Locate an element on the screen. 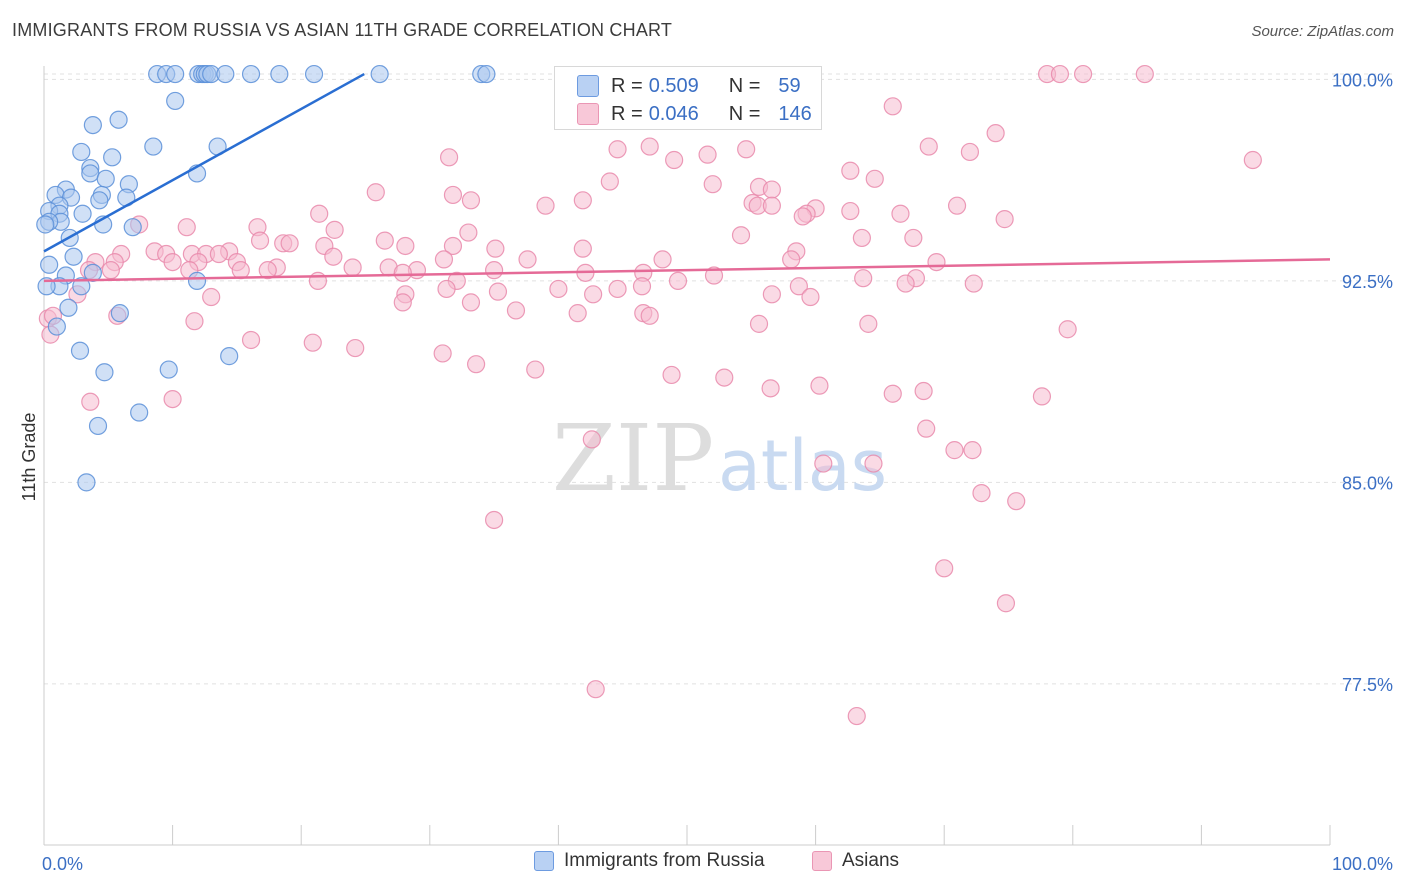 This screenshot has height=892, width=1406. legend-swatch-pink is located at coordinates (588, 114).